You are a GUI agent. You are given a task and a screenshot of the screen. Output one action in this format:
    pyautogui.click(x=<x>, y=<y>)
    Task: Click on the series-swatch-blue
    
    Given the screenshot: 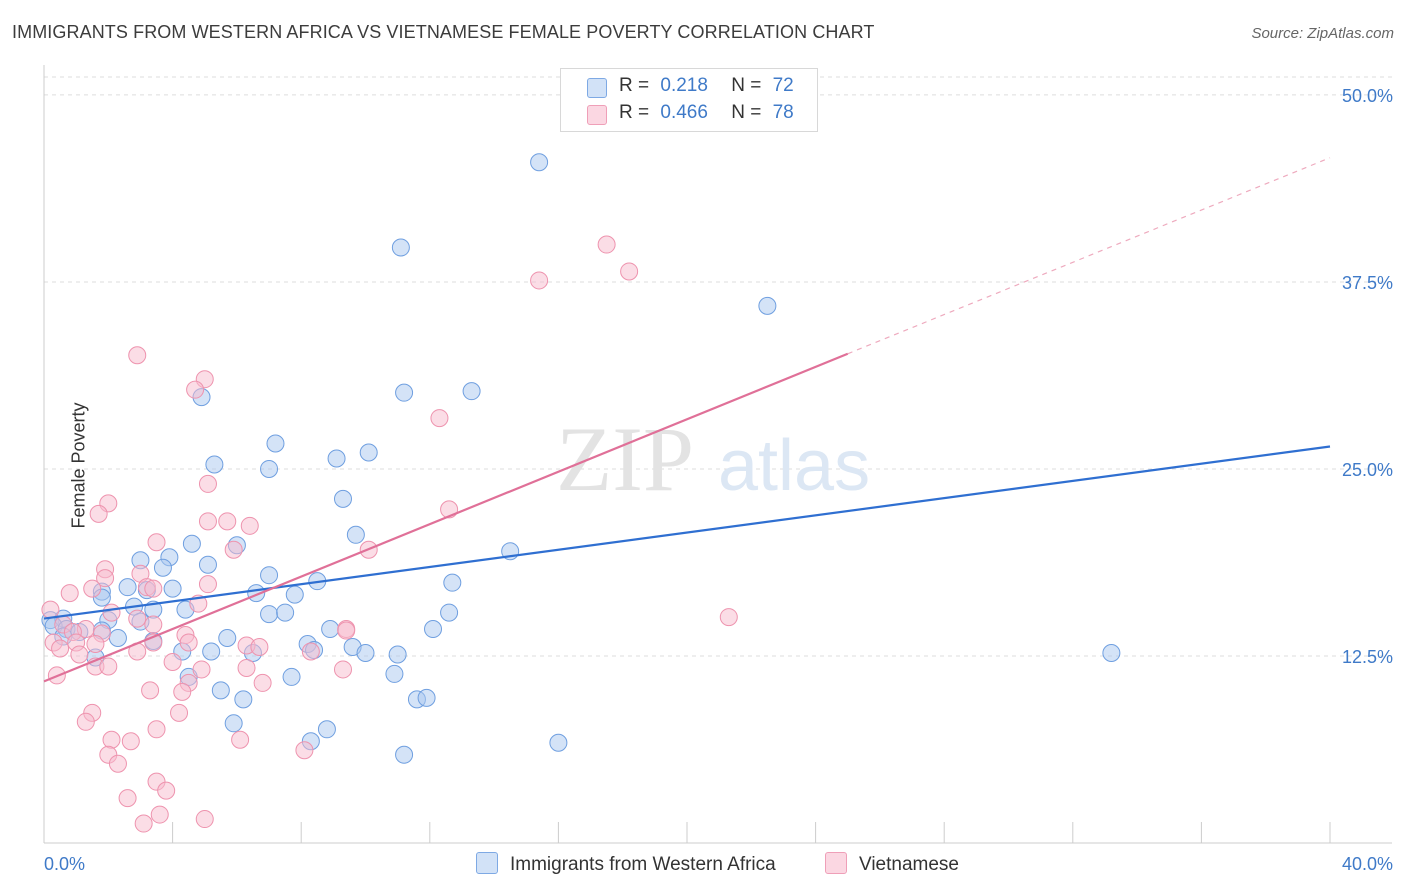 What is the action you would take?
    pyautogui.click(x=487, y=863)
    